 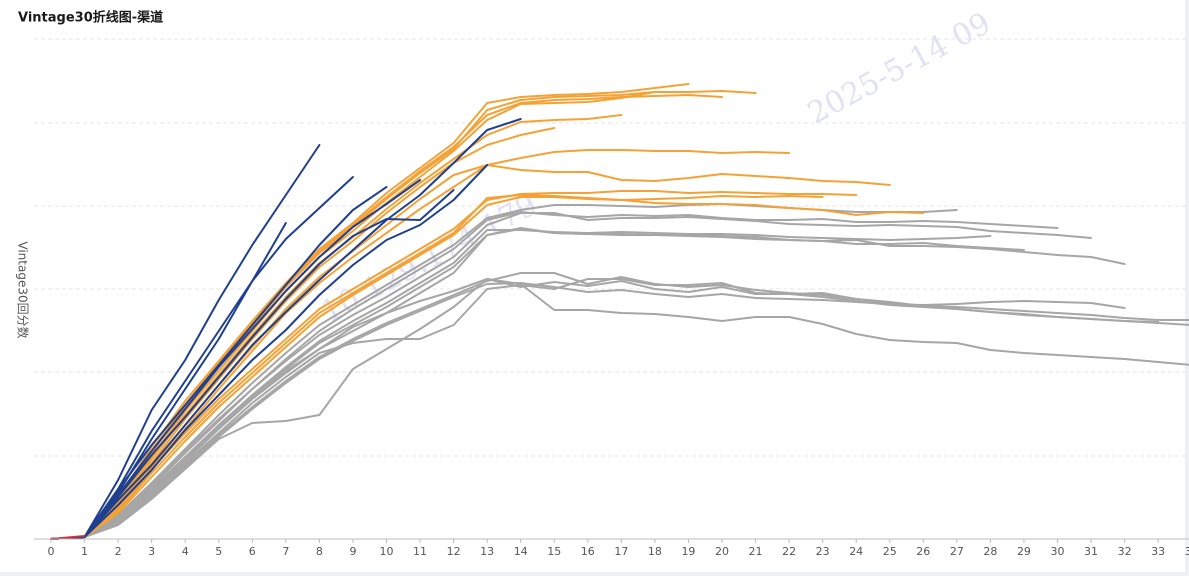 I want to click on x-tick-label: 1, so click(x=84, y=551).